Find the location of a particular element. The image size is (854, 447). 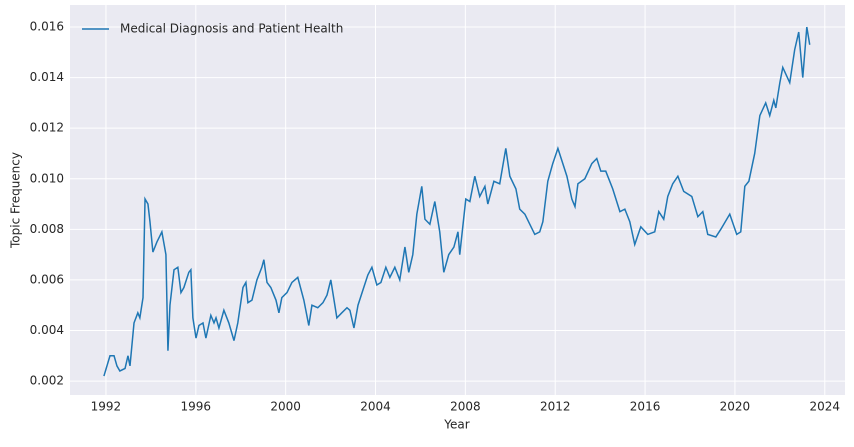

y-tick-label: 0.004 is located at coordinates (47, 330).